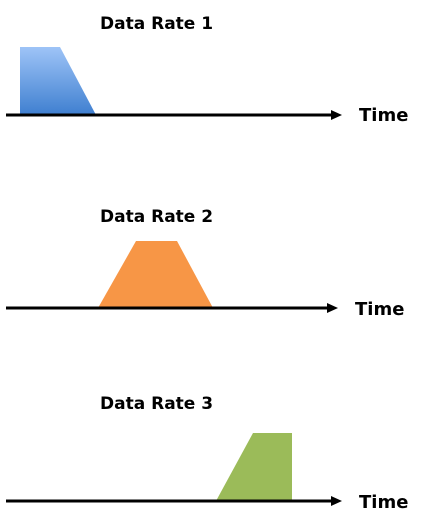 Image resolution: width=421 pixels, height=520 pixels. I want to click on panel-title: Data Rate 3, so click(157, 404).